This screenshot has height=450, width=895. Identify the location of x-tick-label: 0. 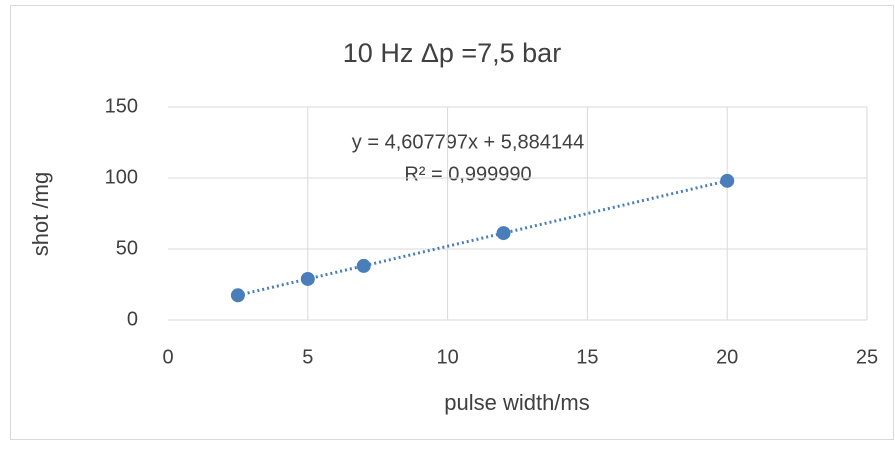
(167, 357).